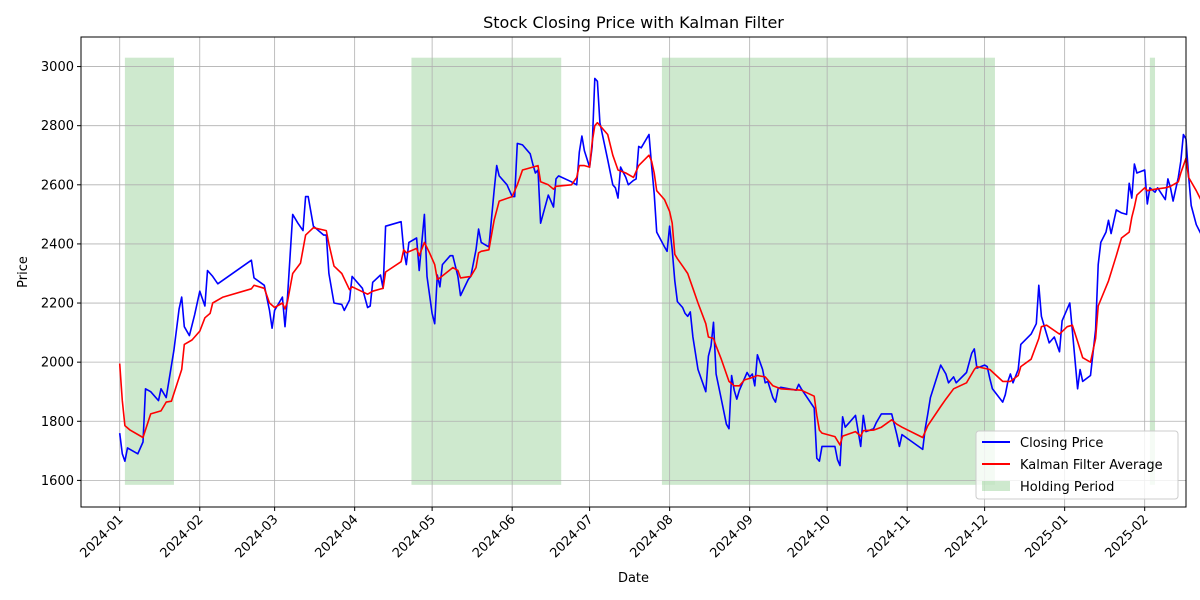 This screenshot has height=600, width=1200. What do you see at coordinates (57, 422) in the screenshot?
I see `y-tick-label: 1800` at bounding box center [57, 422].